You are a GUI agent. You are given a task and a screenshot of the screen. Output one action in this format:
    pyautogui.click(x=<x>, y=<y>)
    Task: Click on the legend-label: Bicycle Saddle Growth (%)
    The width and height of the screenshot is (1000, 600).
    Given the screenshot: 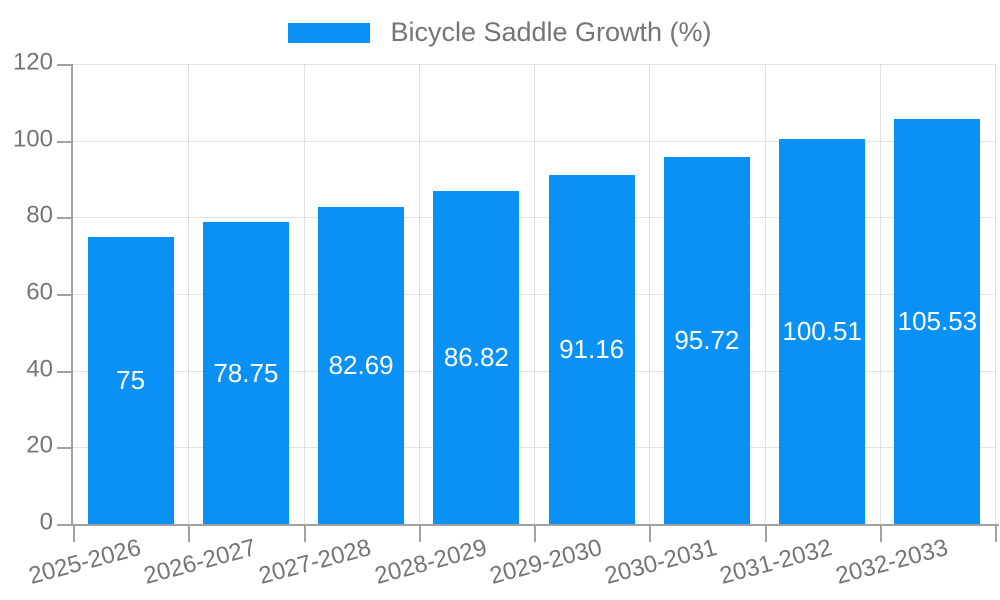 What is the action you would take?
    pyautogui.click(x=551, y=32)
    